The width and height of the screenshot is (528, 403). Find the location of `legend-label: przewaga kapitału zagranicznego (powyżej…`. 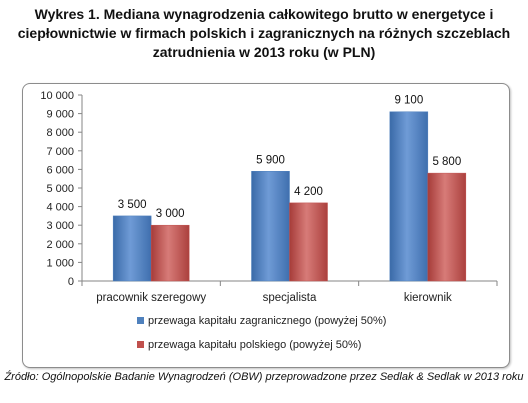

legend-label: przewaga kapitału zagranicznego (powyżej… is located at coordinates (267, 321).